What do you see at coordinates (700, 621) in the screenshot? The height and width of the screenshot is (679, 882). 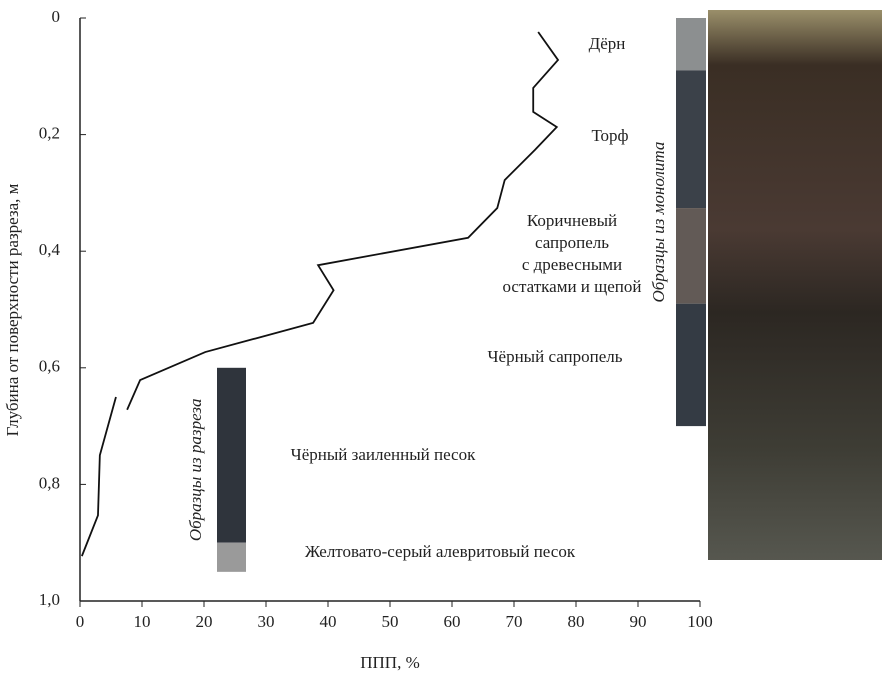 I see `x-tick-label: 100` at bounding box center [700, 621].